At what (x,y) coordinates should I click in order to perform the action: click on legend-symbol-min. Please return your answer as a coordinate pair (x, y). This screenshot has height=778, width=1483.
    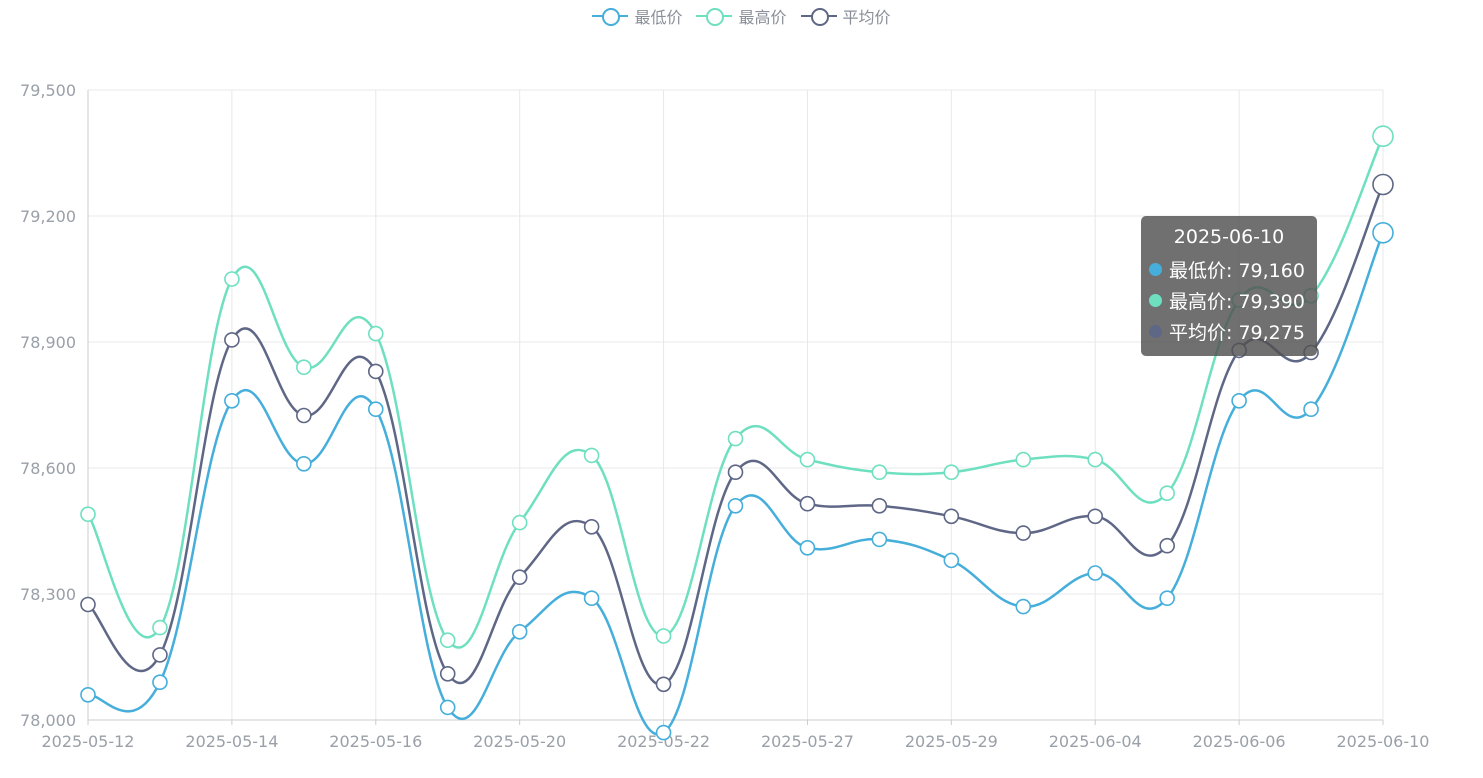
    Looking at the image, I should click on (610, 16).